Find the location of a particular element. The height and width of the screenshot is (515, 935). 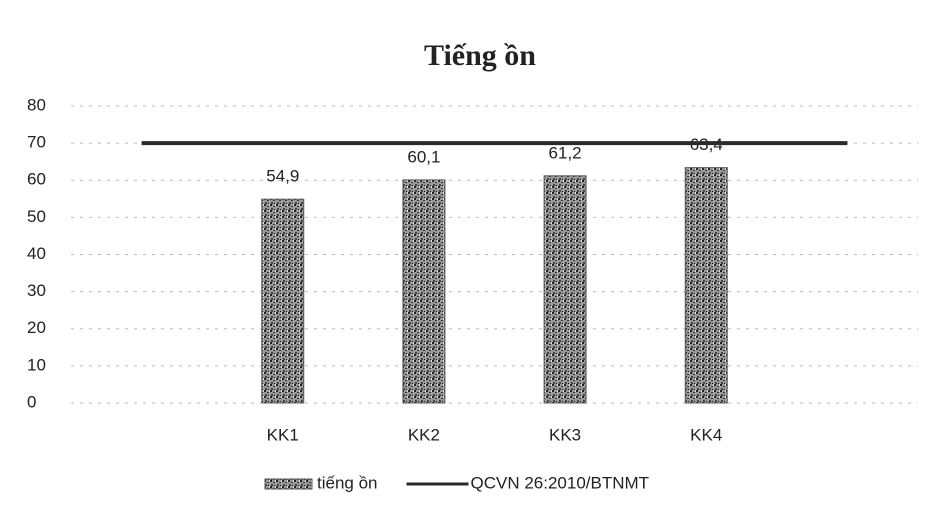

y-tick-label: 10 is located at coordinates (36, 364).